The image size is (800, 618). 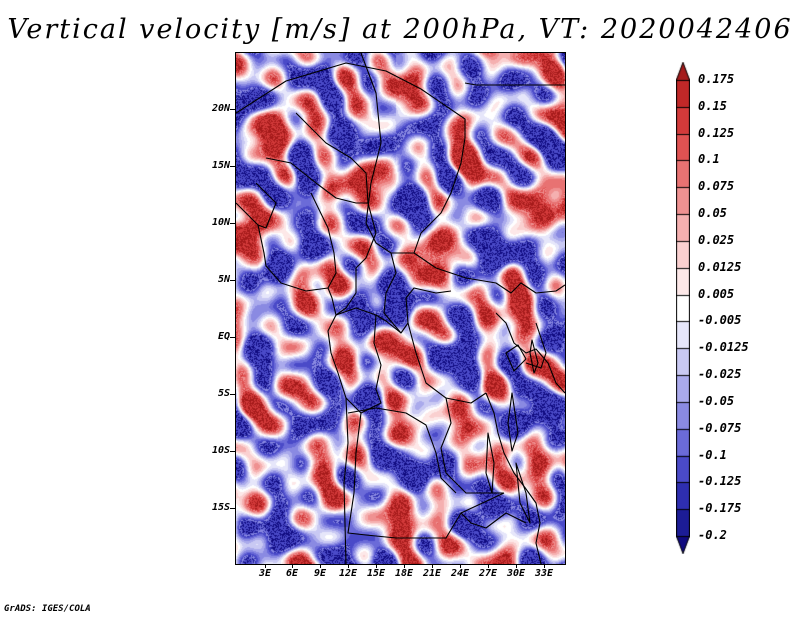 I want to click on grads-credit: GrADS: IGES/COLA, so click(x=47, y=609).